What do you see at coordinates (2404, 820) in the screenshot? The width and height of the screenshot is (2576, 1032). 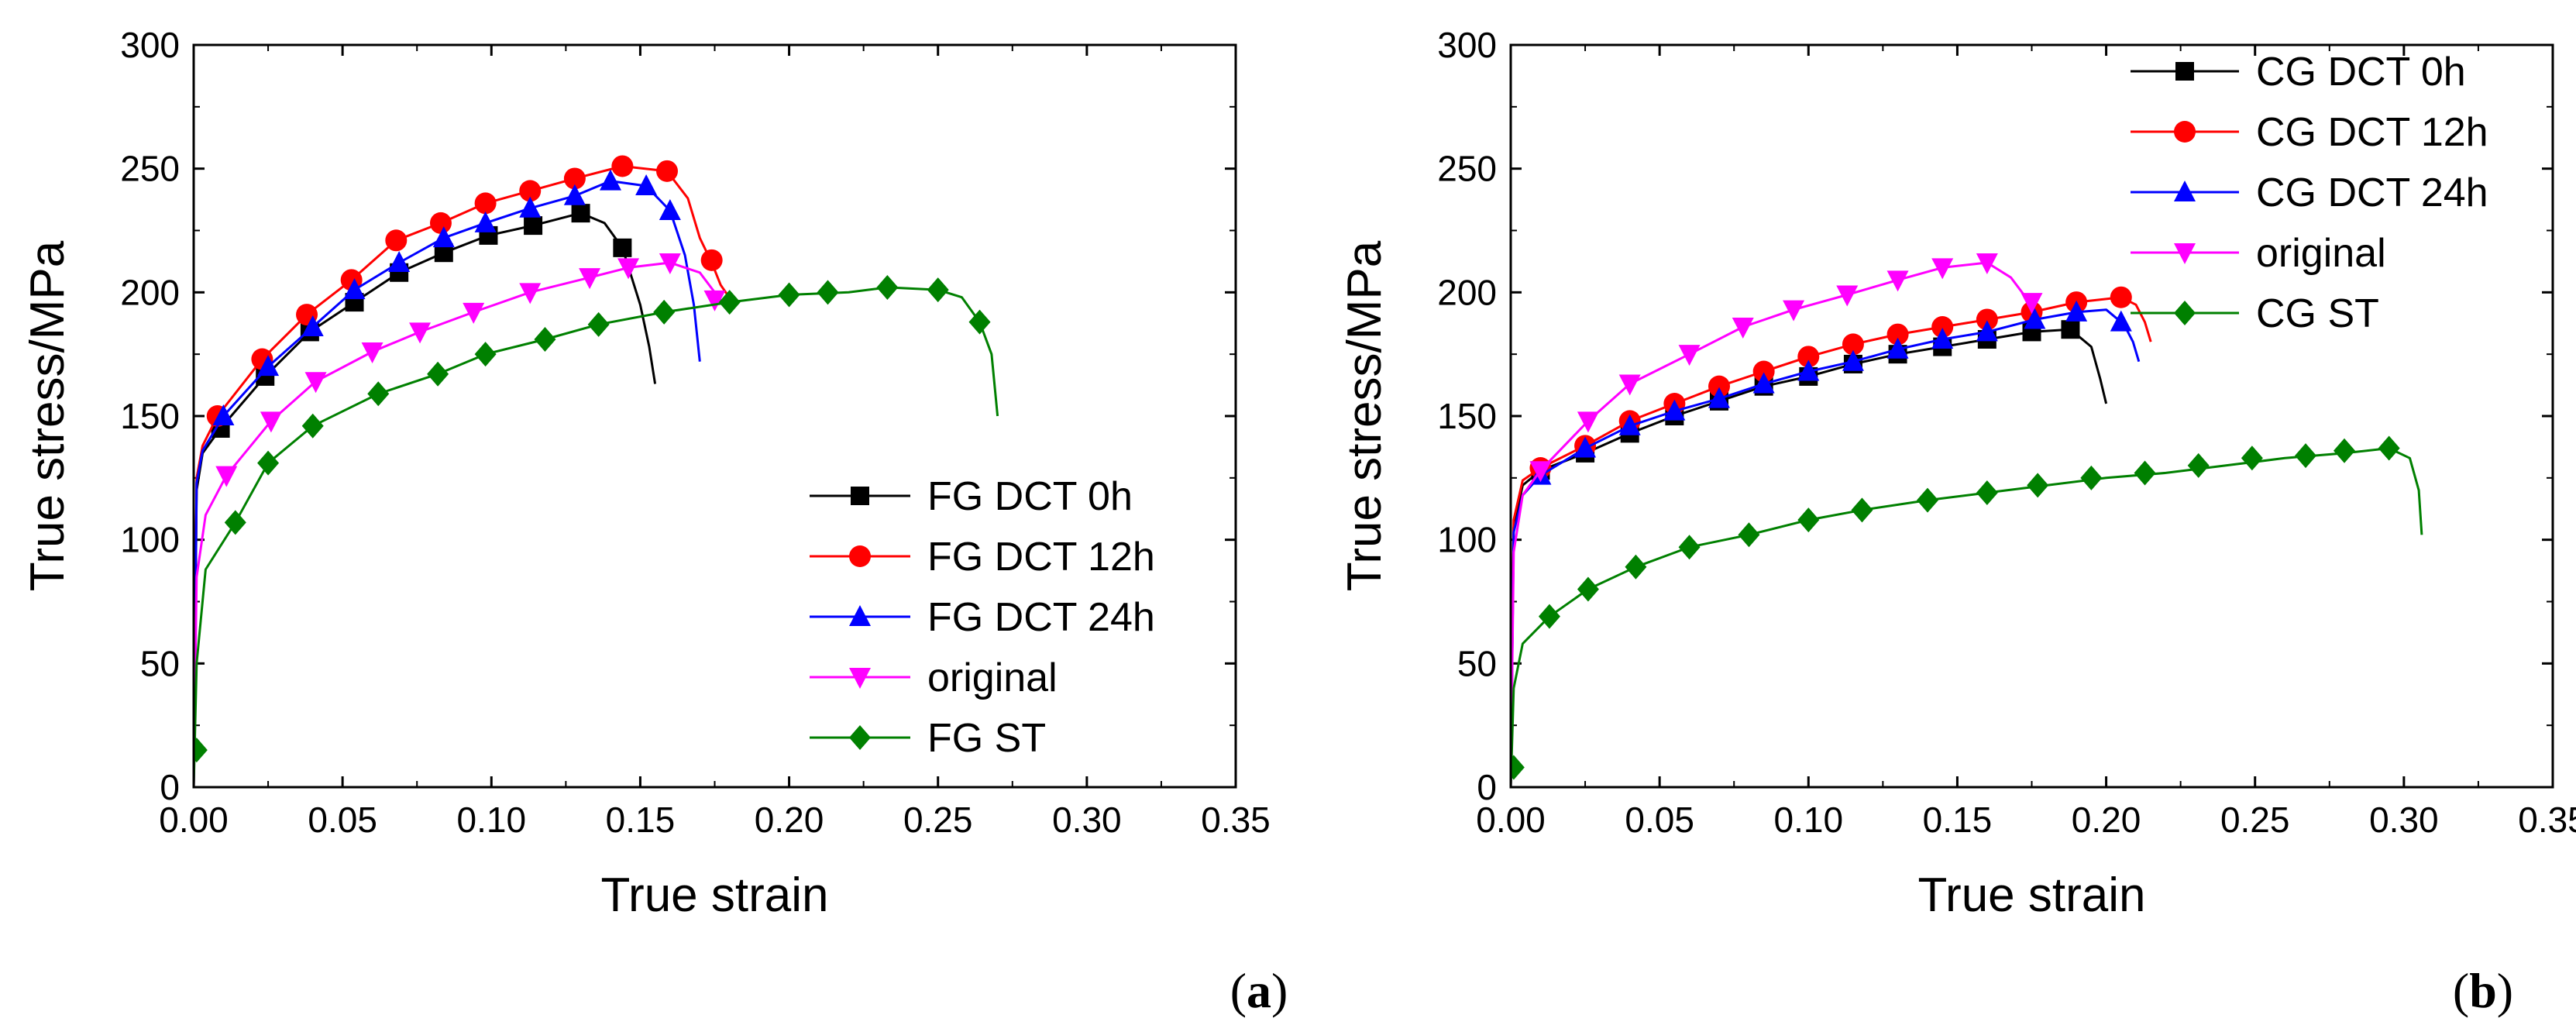 I see `x-tick-label: 0.30` at bounding box center [2404, 820].